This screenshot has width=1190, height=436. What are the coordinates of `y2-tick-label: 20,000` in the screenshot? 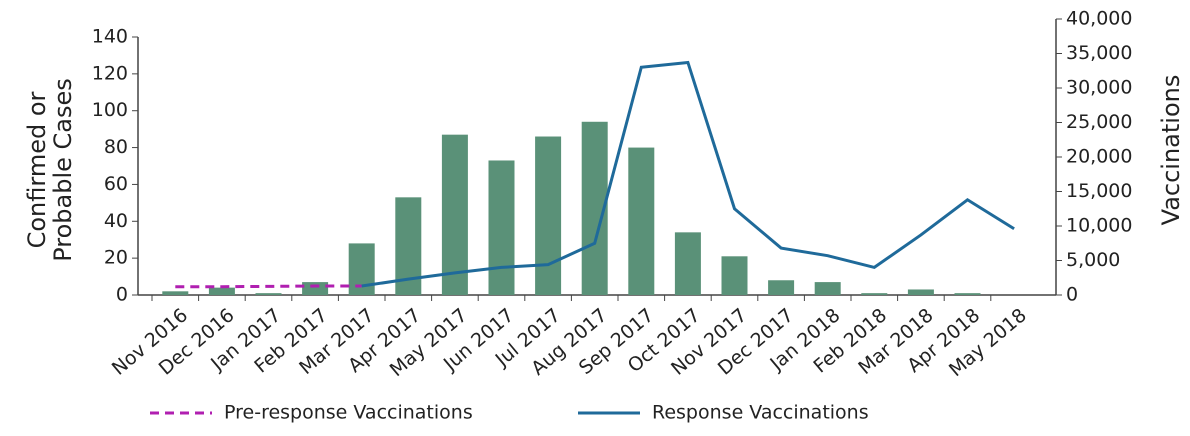 It's located at (1099, 157).